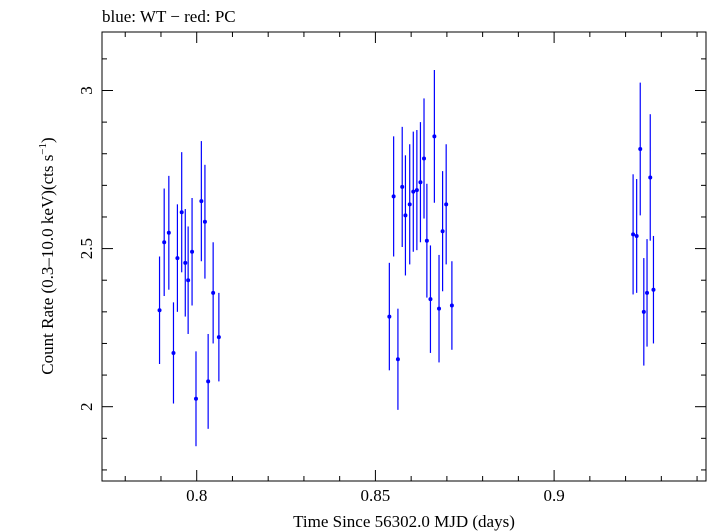 This screenshot has height=532, width=709. I want to click on y-tick-label: 3, so click(86, 90).